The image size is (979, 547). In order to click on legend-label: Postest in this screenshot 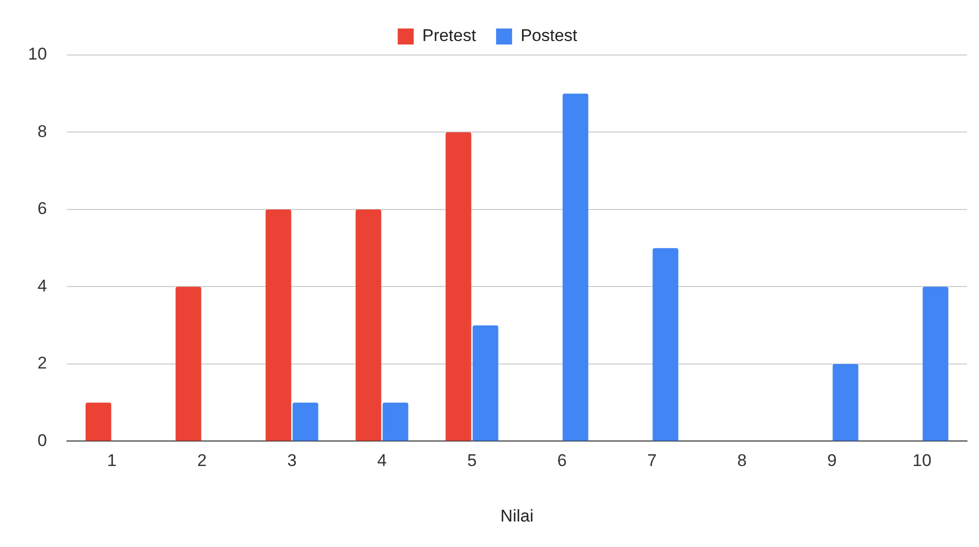, I will do `click(549, 36)`.